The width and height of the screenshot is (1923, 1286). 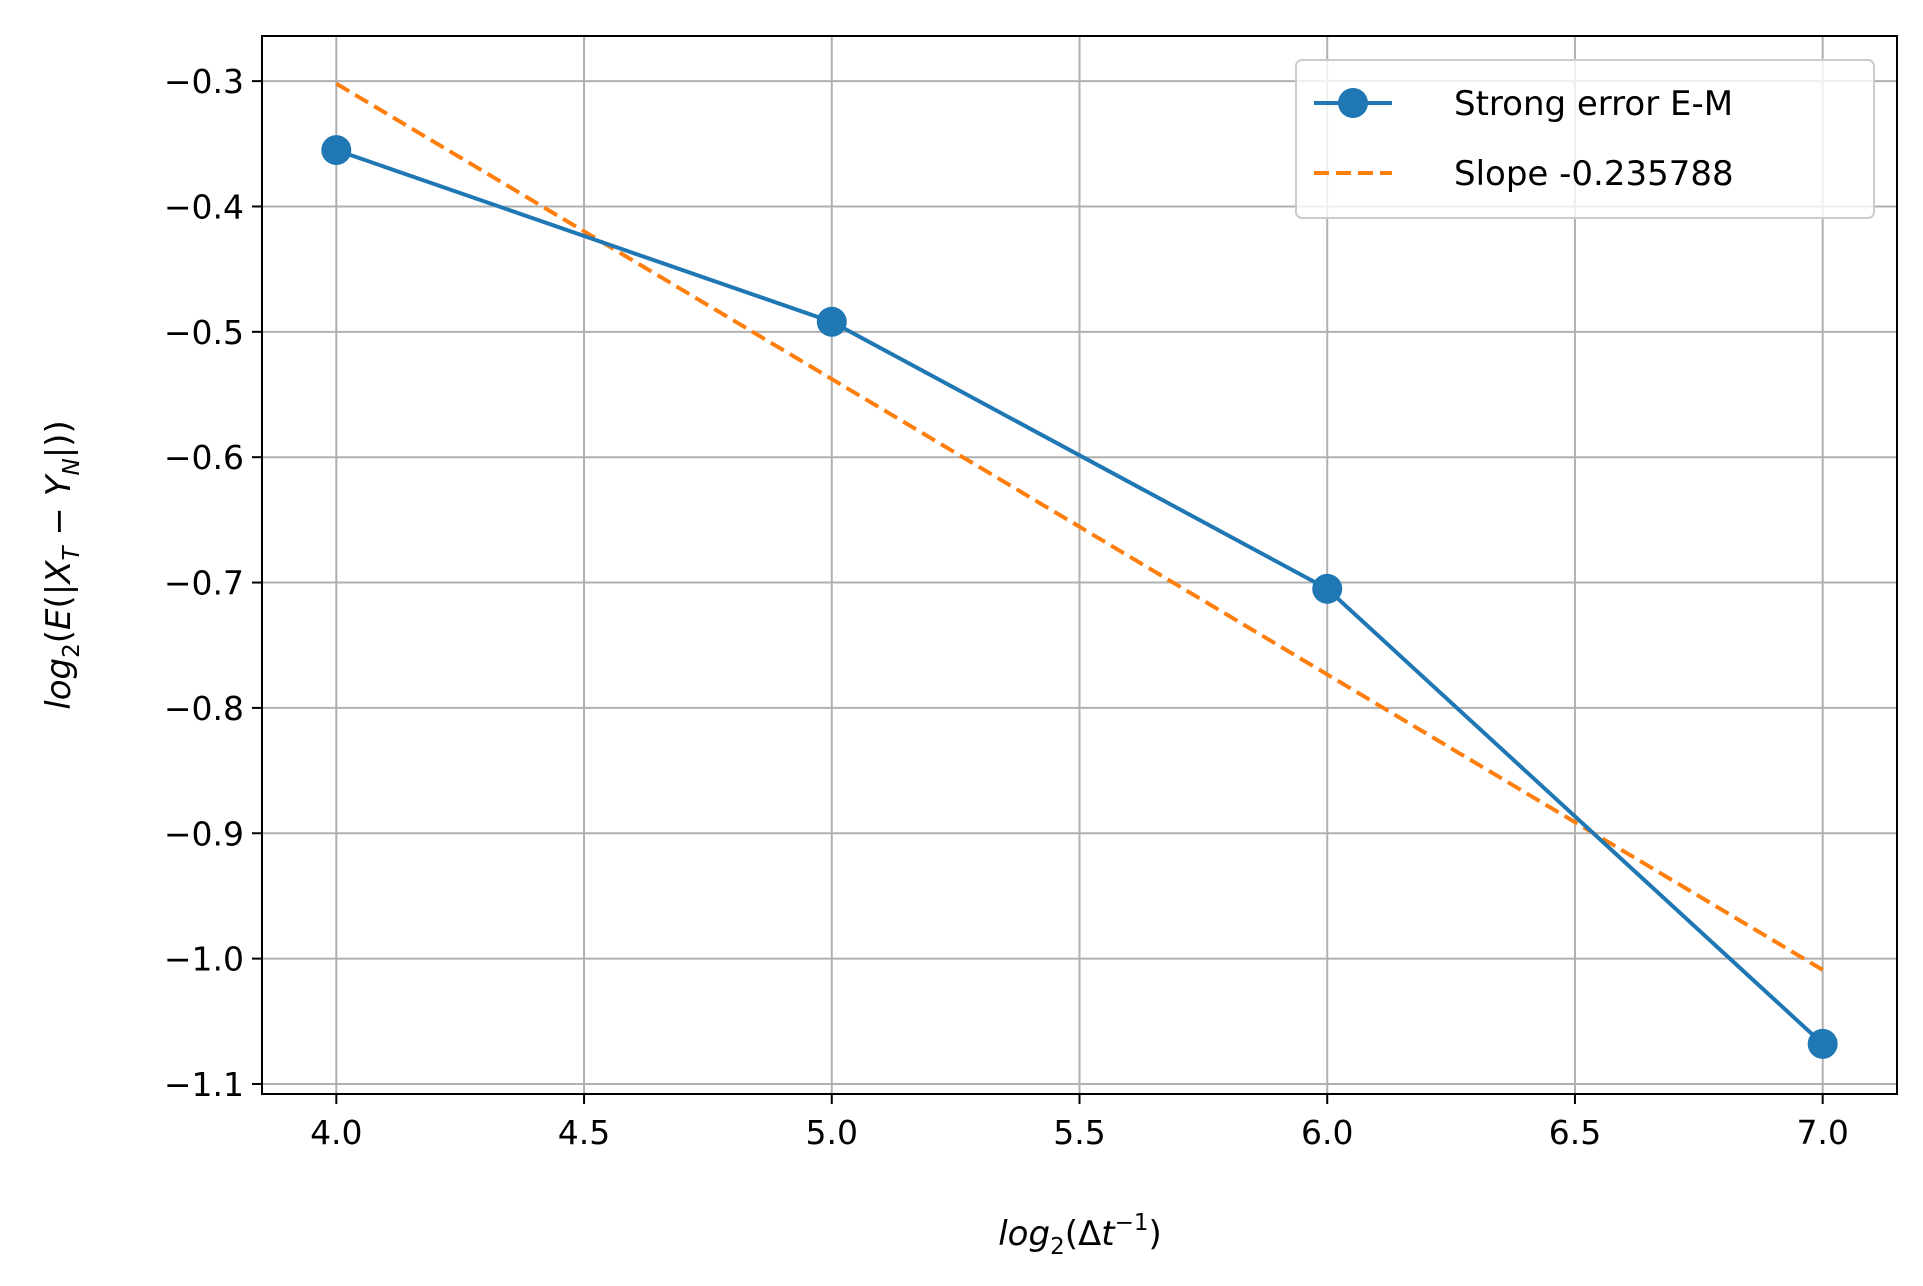 I want to click on y-tick-label: −0.6, so click(x=204, y=457).